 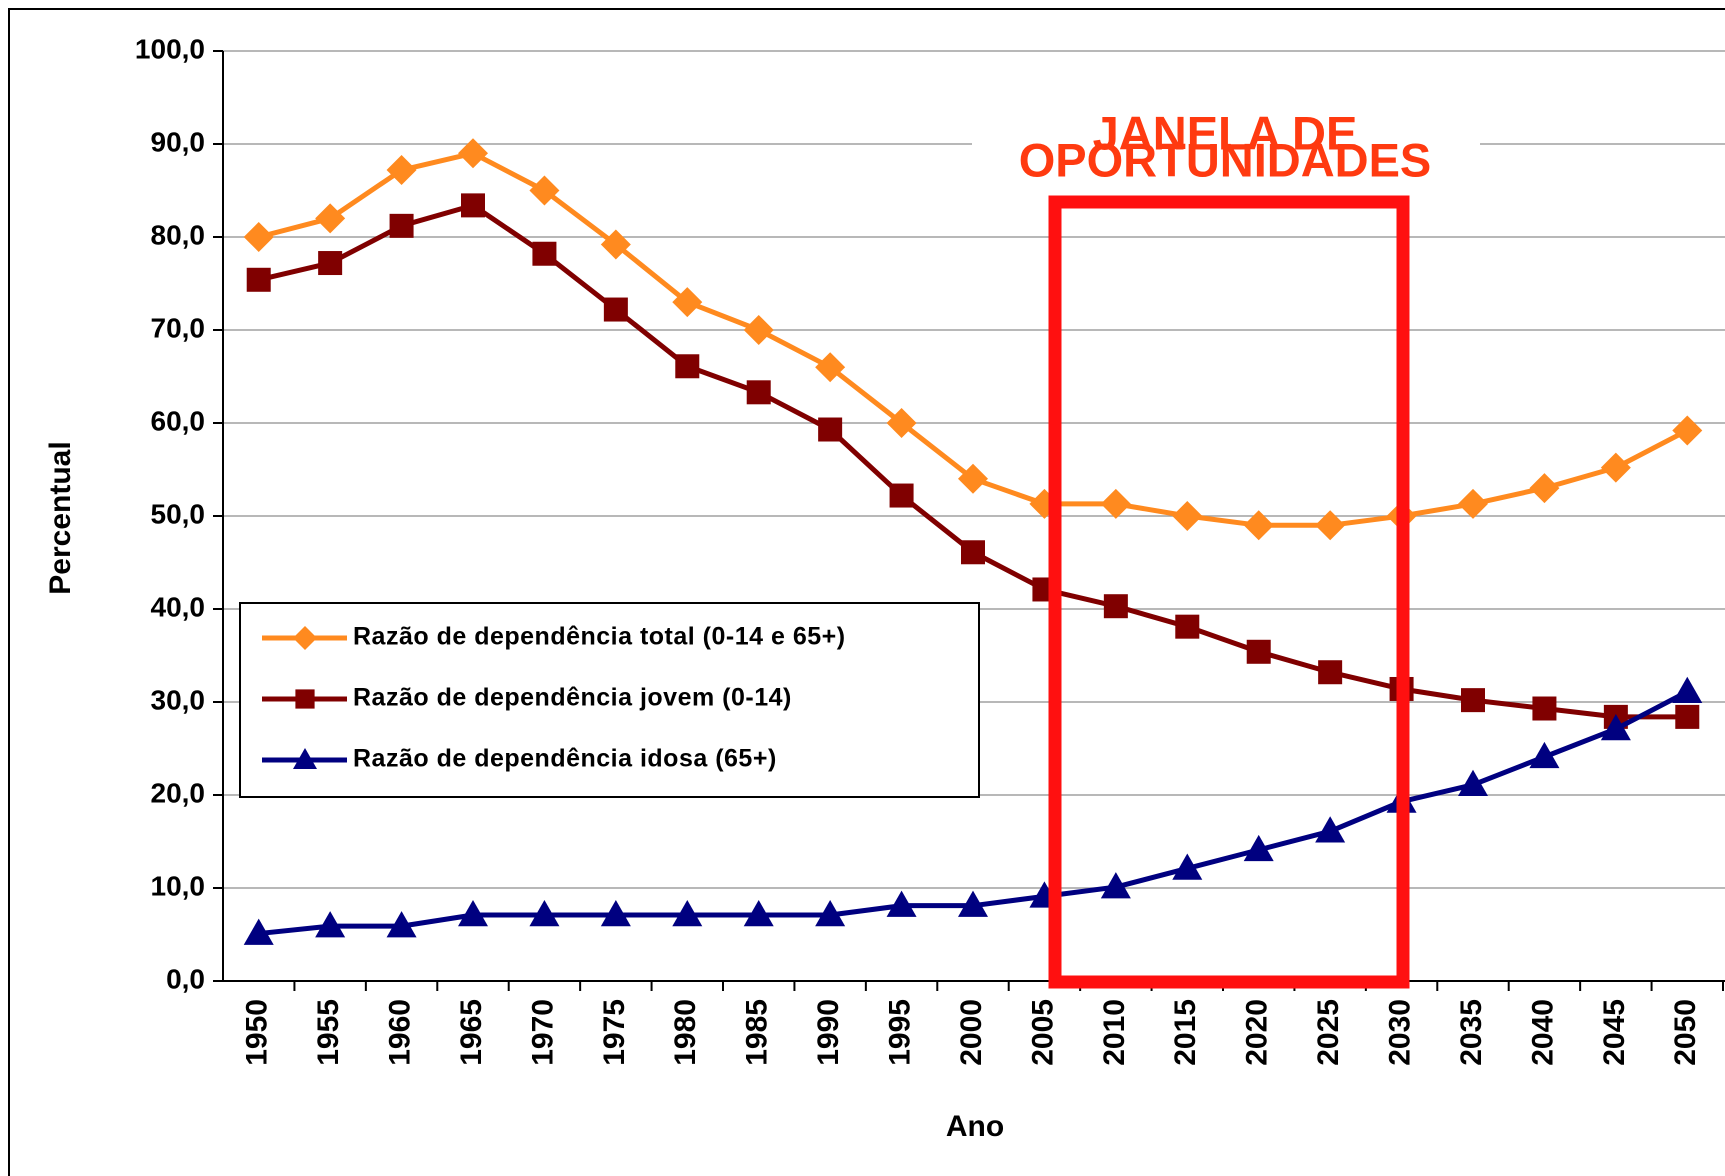 I want to click on legend-box, so click(x=609, y=700).